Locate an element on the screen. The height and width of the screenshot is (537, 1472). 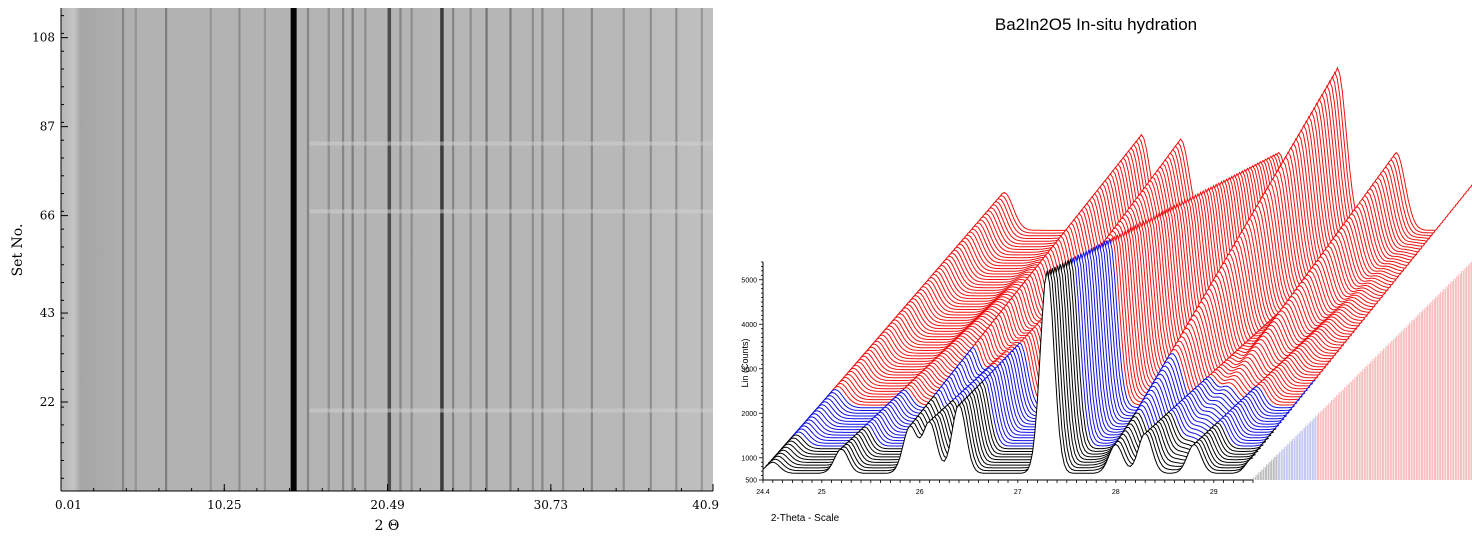
heatmap-x-tick-label: 40.9 is located at coordinates (705, 505).